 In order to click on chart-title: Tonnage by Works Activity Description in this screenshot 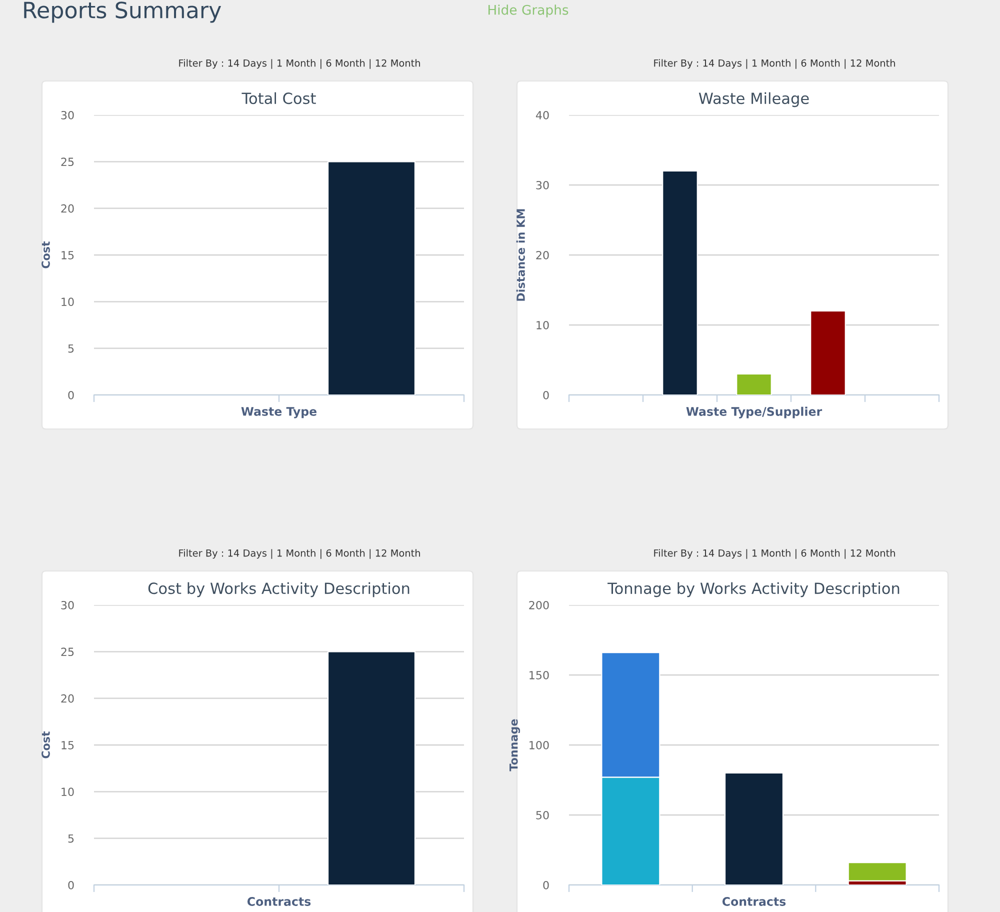, I will do `click(754, 590)`.